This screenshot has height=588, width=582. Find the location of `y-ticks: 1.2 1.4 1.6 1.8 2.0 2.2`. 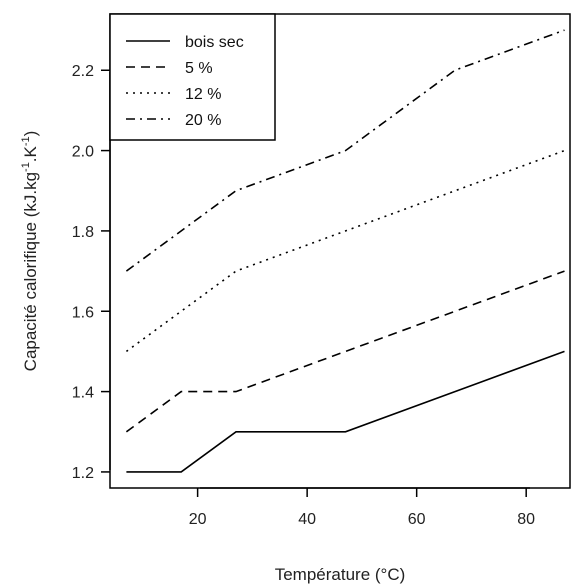

y-ticks: 1.2 1.4 1.6 1.8 2.0 2.2 is located at coordinates (91, 272).